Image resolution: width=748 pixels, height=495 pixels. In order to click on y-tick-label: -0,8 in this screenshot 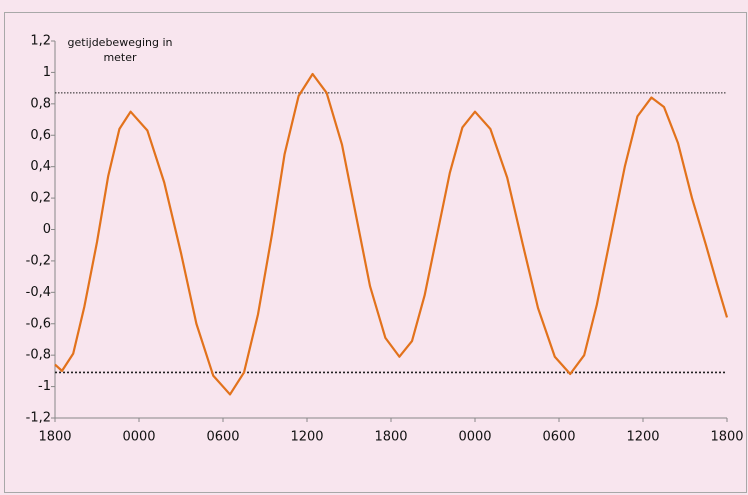, I will do `click(38, 355)`.